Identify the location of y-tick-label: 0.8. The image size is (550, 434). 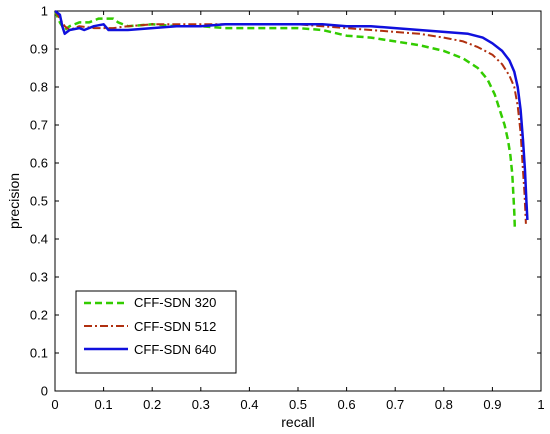
(39, 87).